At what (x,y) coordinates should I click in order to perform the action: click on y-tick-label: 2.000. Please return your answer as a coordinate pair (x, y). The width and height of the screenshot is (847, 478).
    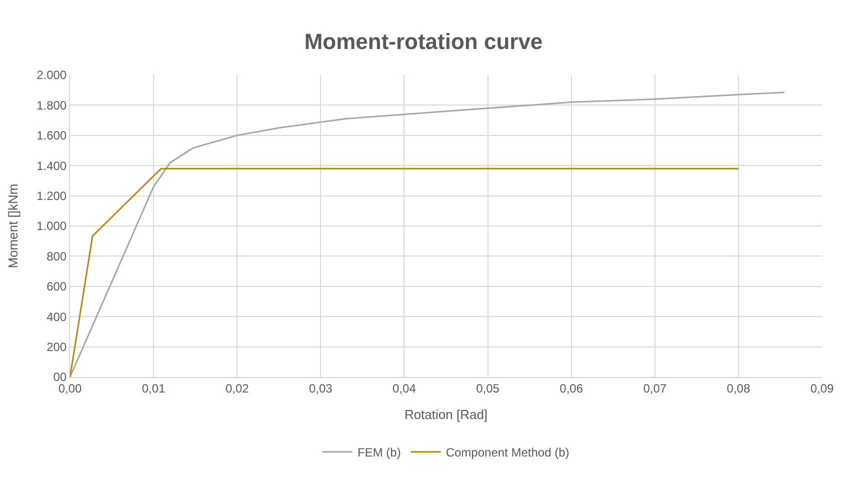
    Looking at the image, I should click on (51, 75).